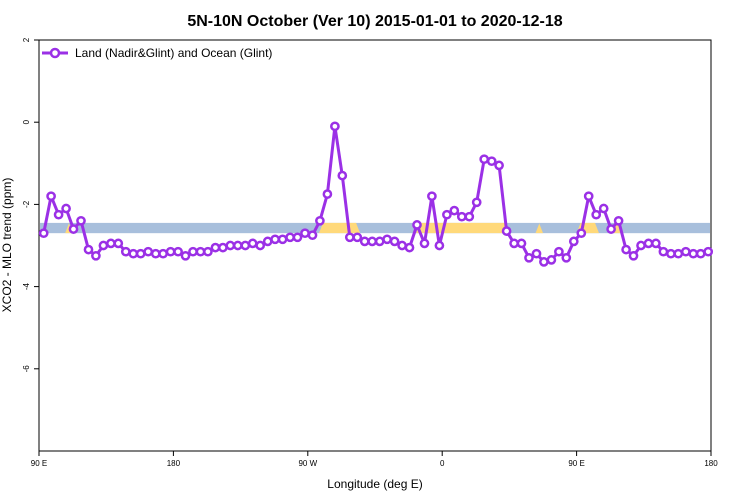 Image resolution: width=750 pixels, height=500 pixels. Describe the element at coordinates (174, 463) in the screenshot. I see `x-tick-label: 180` at that location.